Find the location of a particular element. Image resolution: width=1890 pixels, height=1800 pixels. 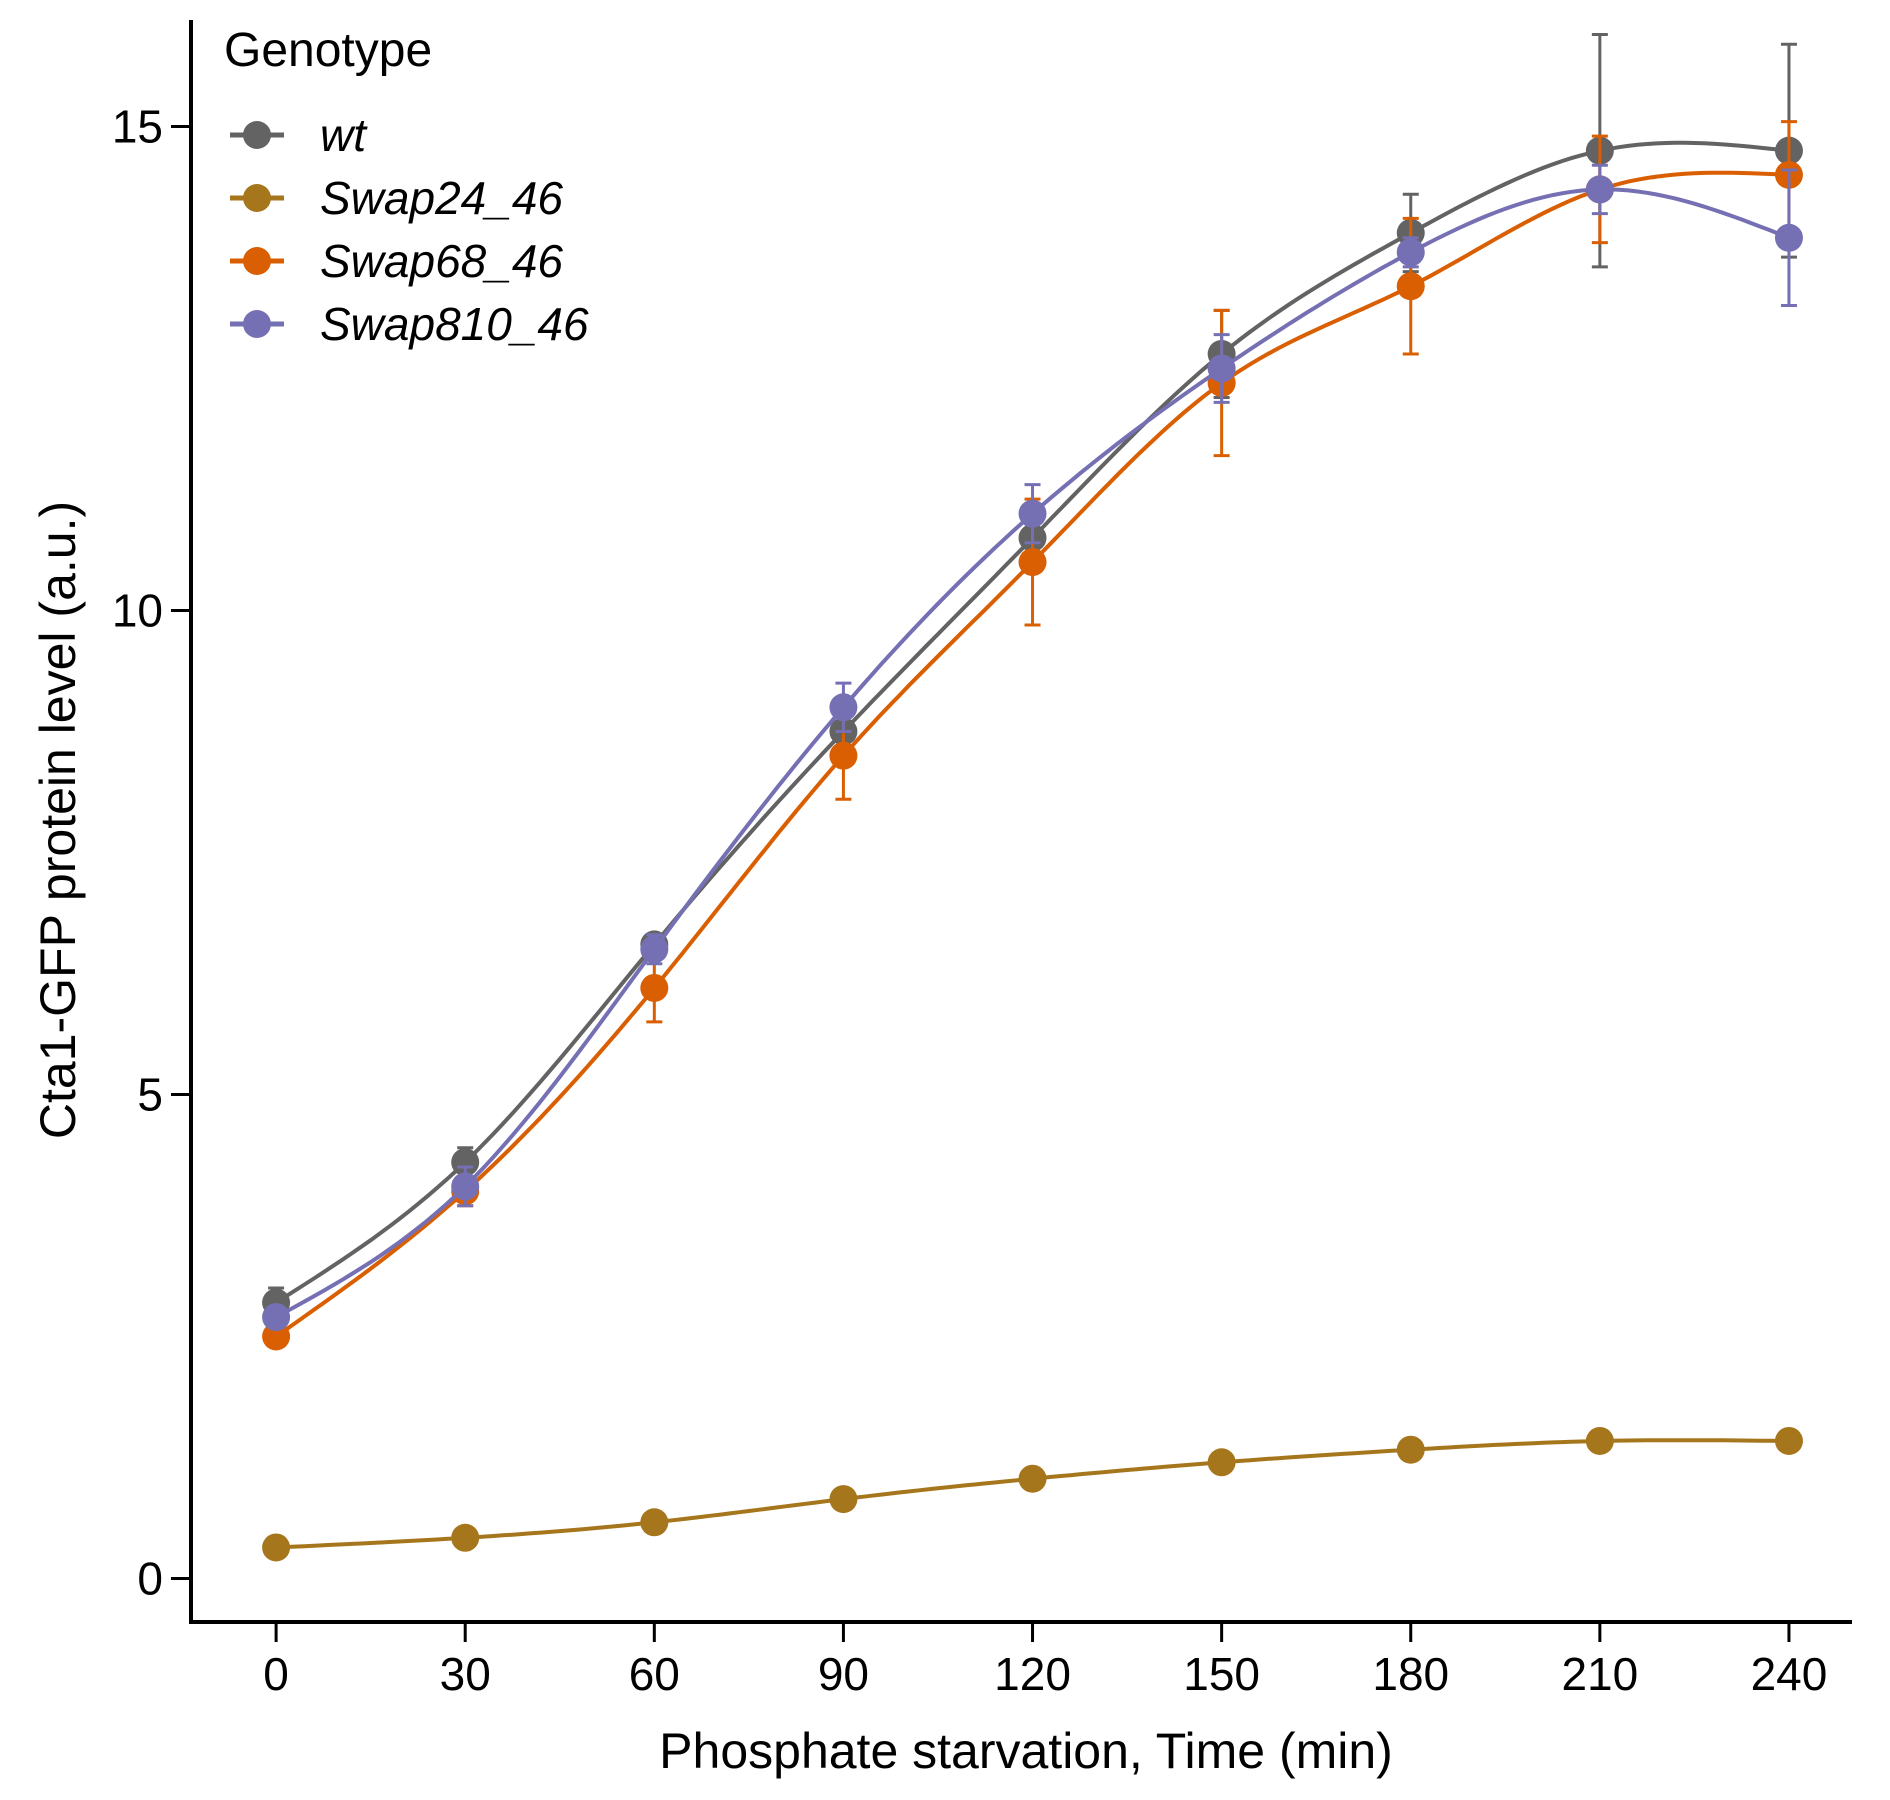

x-tick-label: 210 is located at coordinates (1599, 1674).